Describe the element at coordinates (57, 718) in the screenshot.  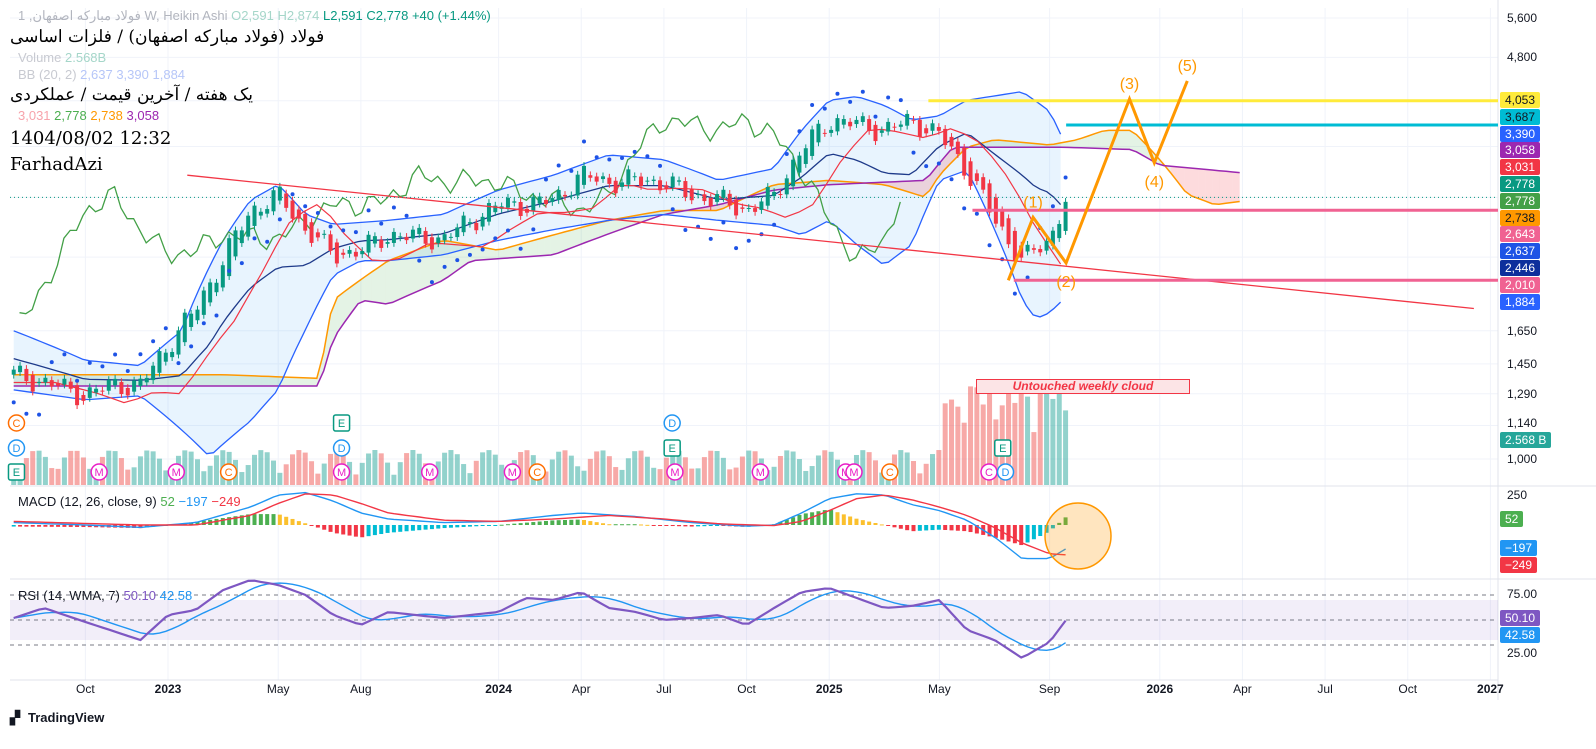
I see `tradingview-logo: ▞ TradingView` at that location.